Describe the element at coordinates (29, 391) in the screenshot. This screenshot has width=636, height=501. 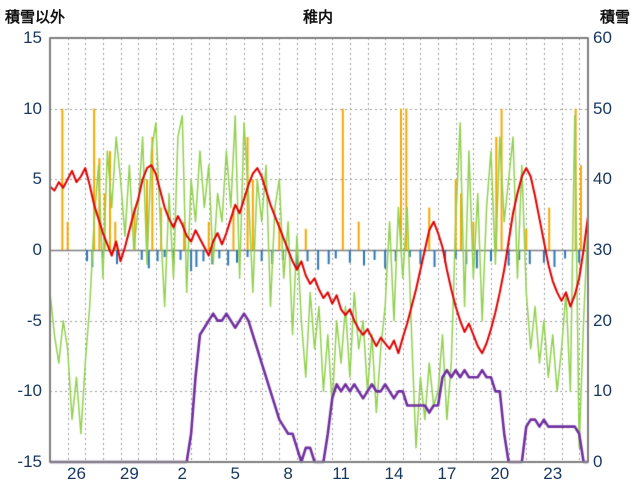
I see `left-axis-tick: -10` at that location.